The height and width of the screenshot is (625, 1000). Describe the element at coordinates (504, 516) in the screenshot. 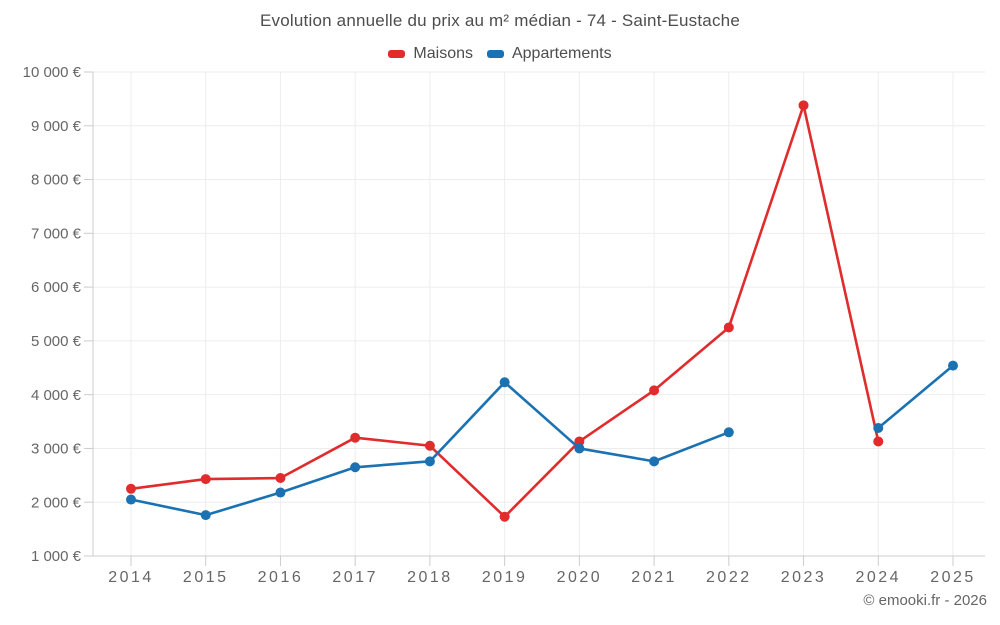

I see `data-point-maisons-2019` at that location.